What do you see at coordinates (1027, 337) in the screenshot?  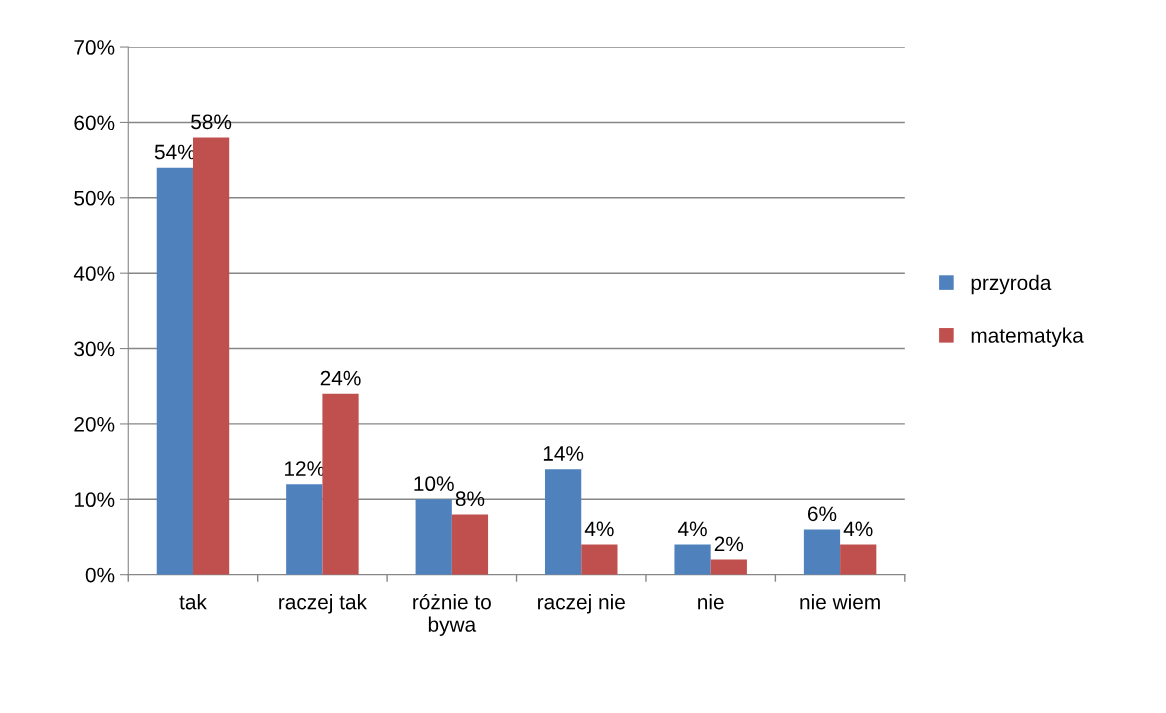 I see `legend-label: matematyka` at bounding box center [1027, 337].